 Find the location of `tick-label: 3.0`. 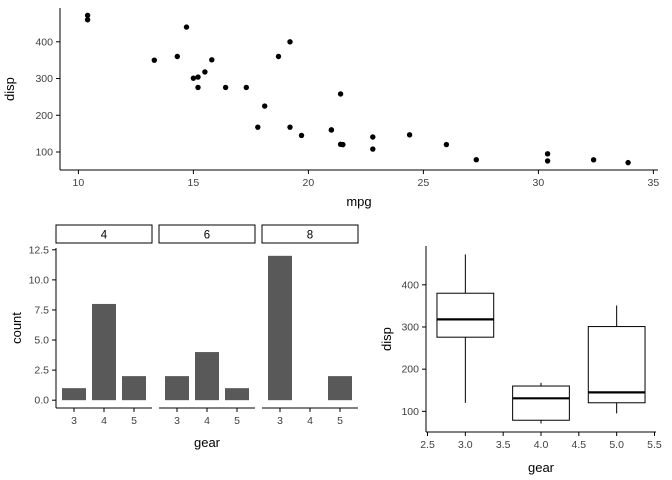

tick-label: 3.0 is located at coordinates (465, 445).